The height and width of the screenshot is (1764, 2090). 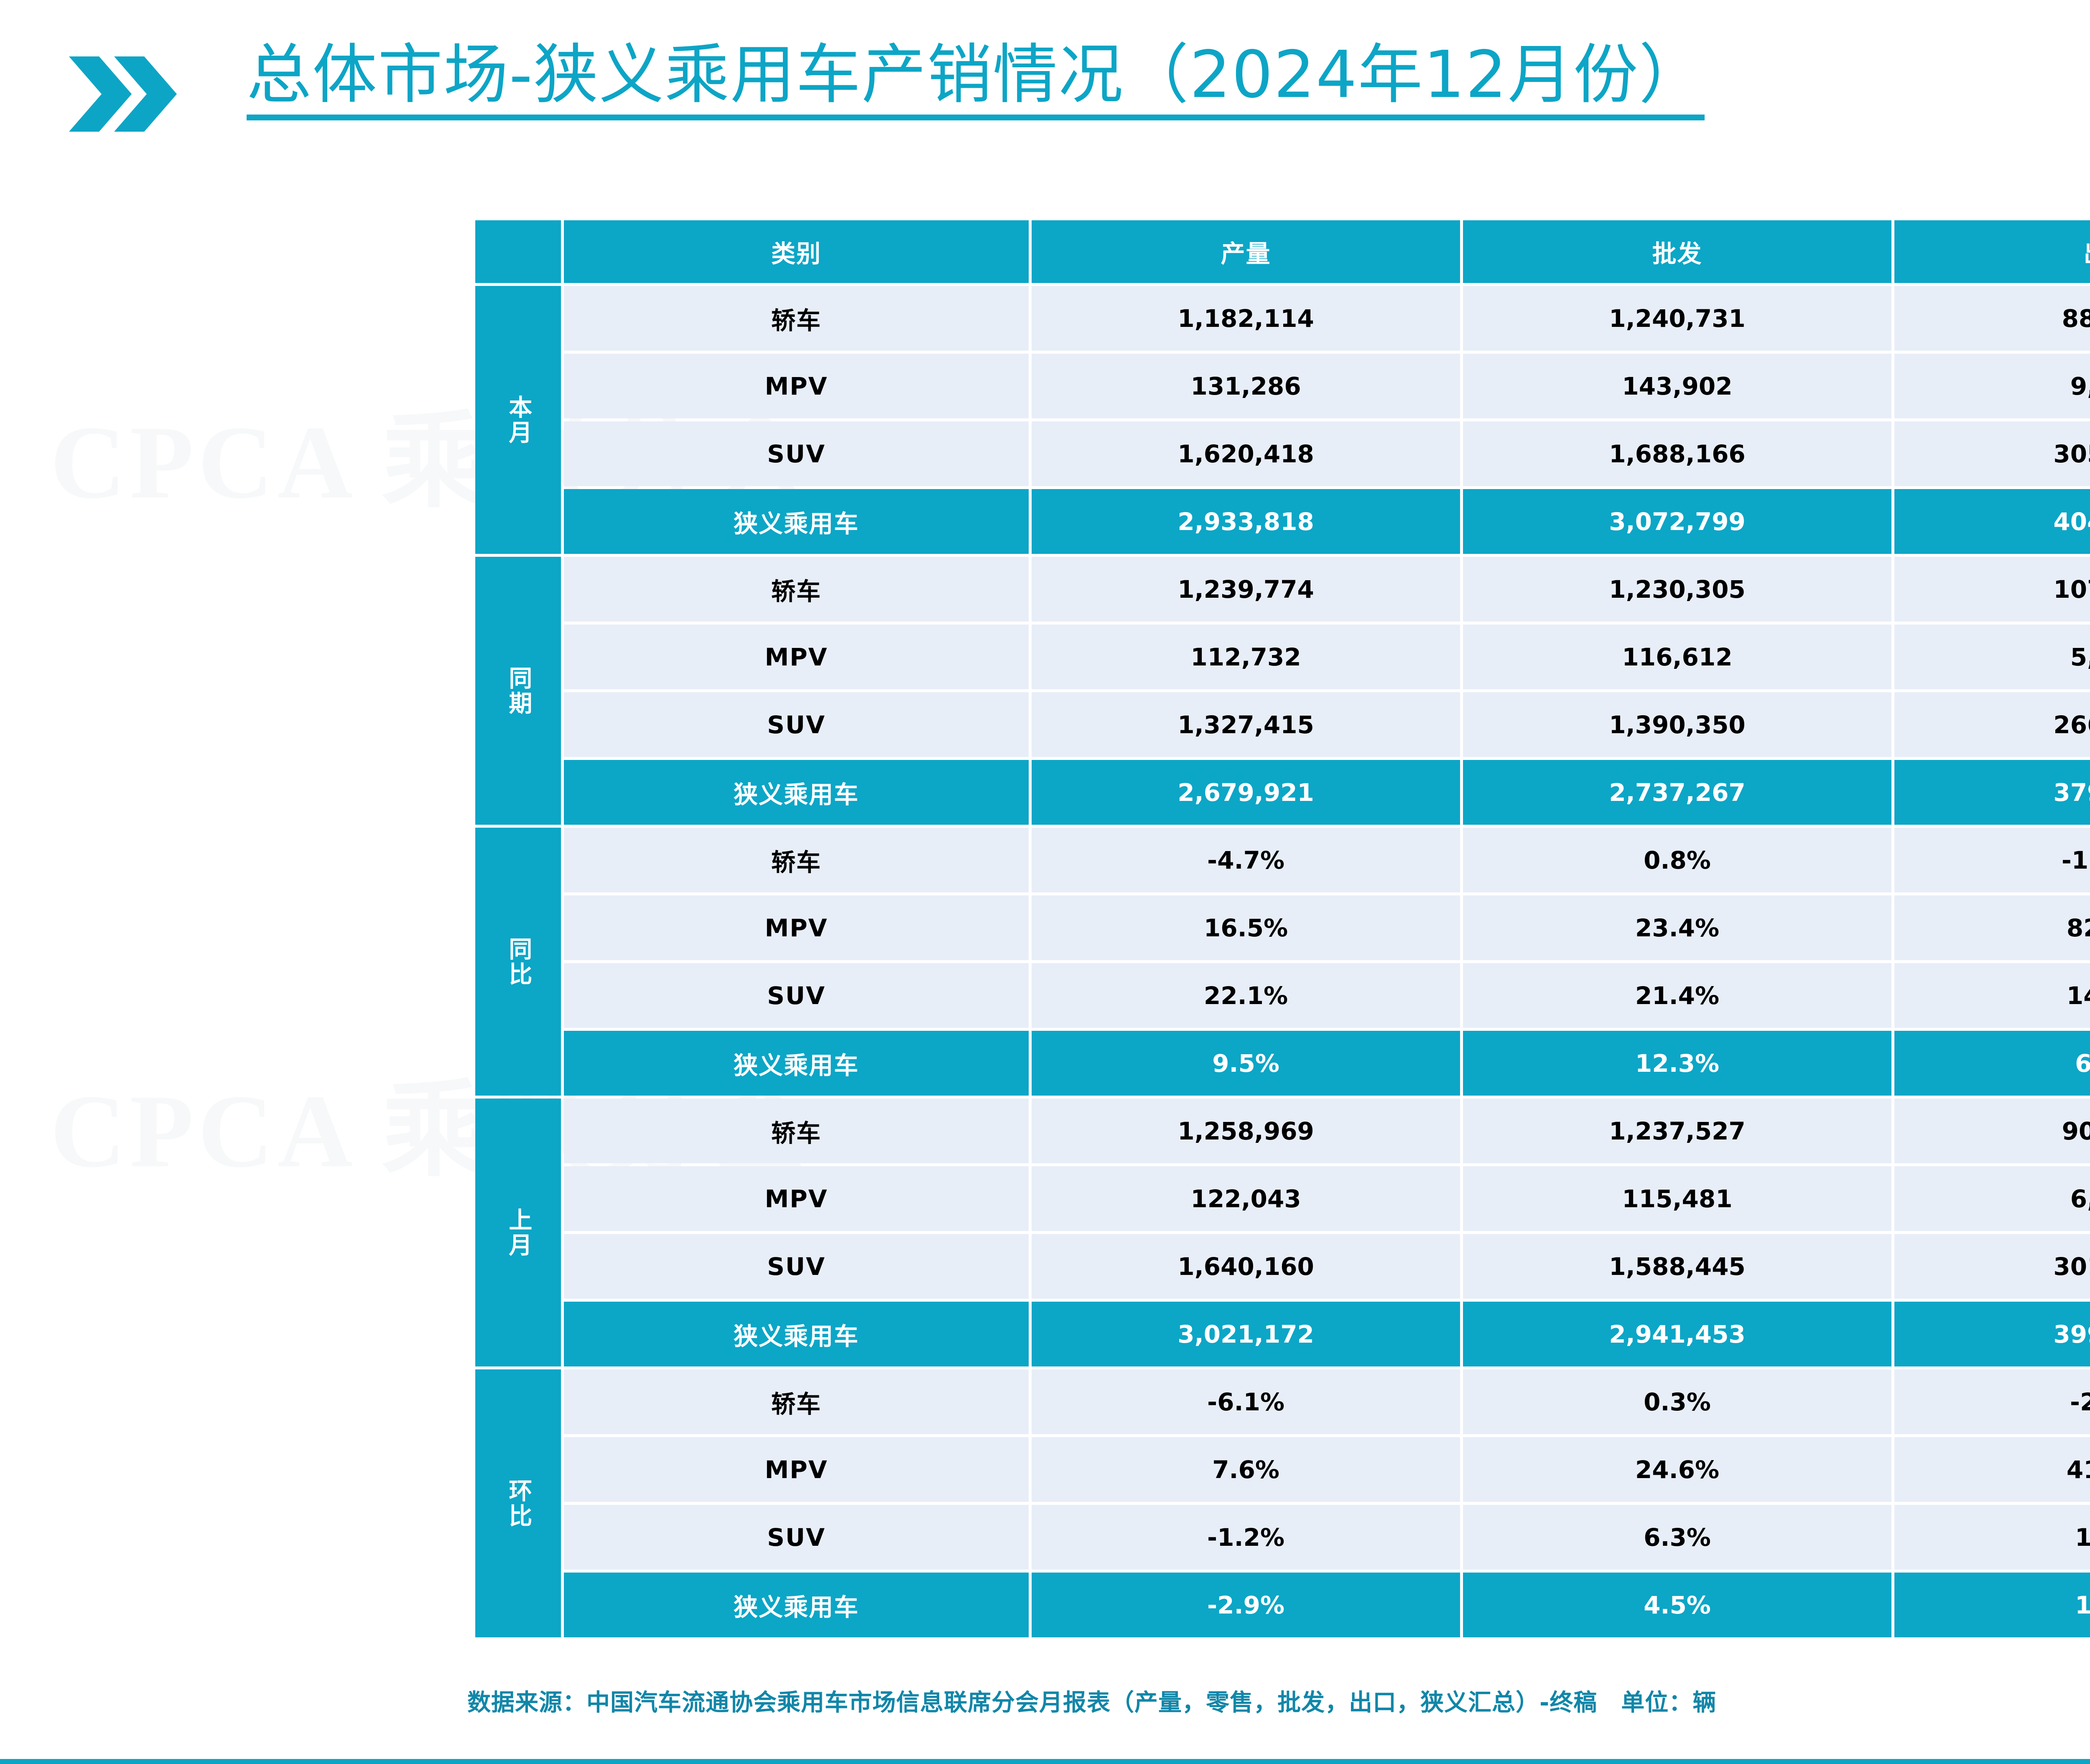 I want to click on table-header-row: 类别 产量 批发 出口 零售, so click(x=1282, y=251).